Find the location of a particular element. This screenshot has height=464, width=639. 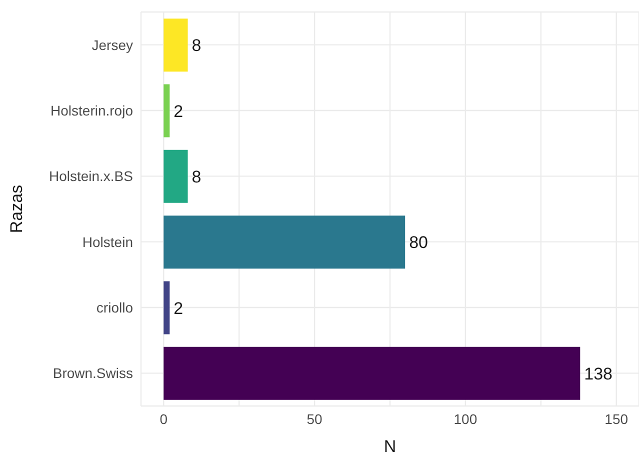

x-tick-label: 150 is located at coordinates (616, 418).